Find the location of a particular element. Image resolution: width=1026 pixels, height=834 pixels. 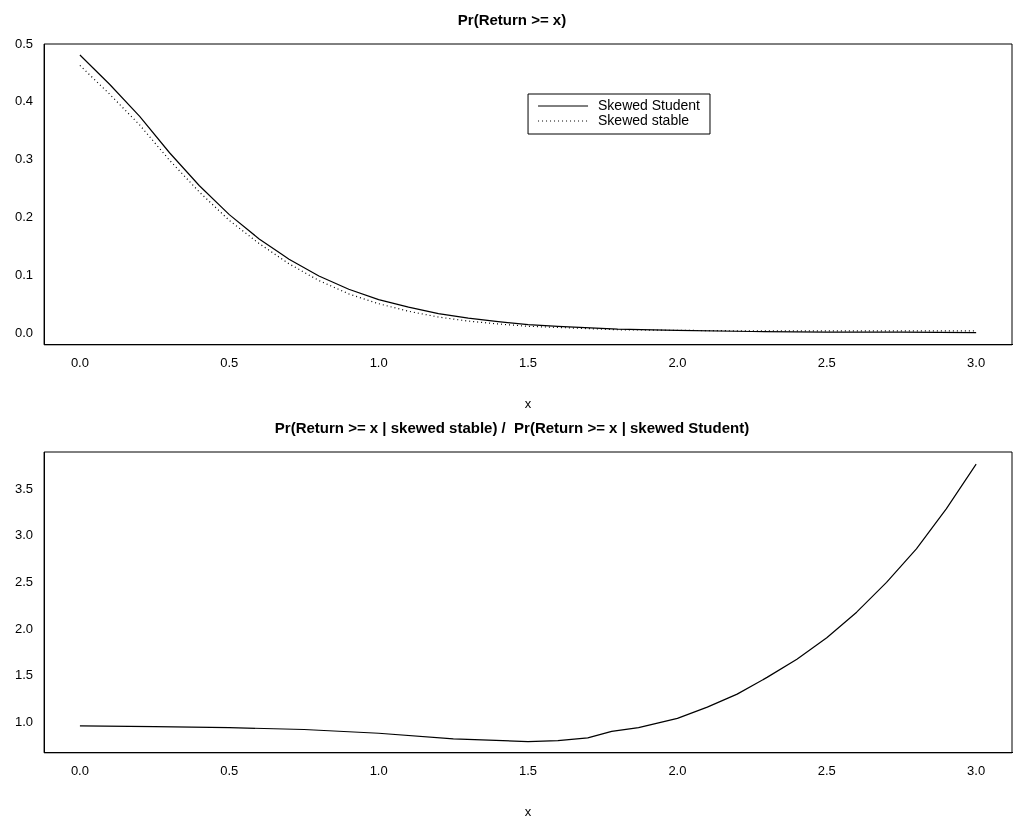

legend-label: Skewed Student is located at coordinates (649, 104).